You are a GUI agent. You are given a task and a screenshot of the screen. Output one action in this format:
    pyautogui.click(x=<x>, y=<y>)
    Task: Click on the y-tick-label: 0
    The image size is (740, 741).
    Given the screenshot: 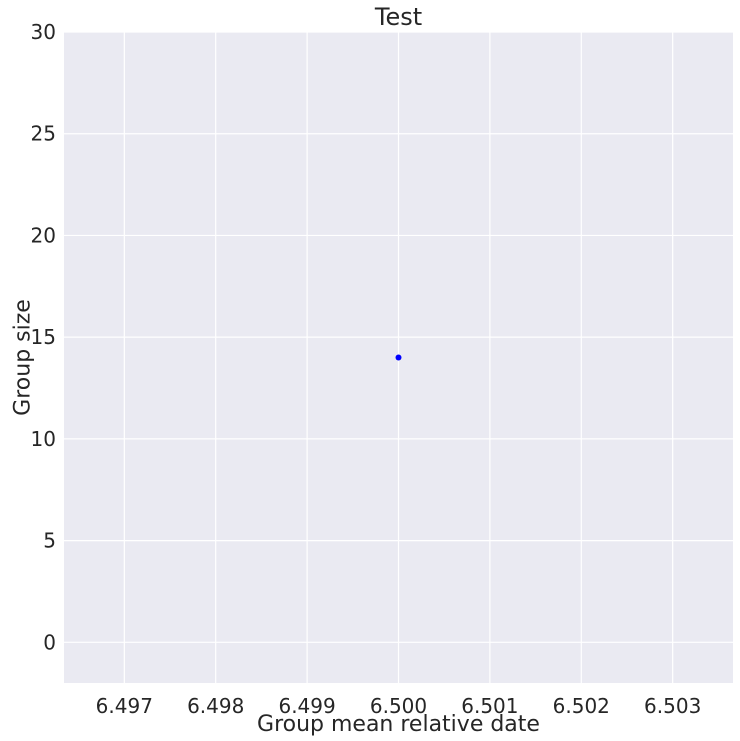 What is the action you would take?
    pyautogui.click(x=49, y=642)
    